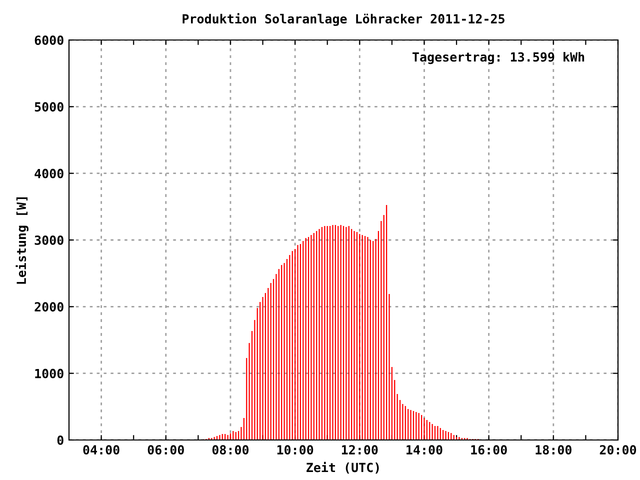 Image resolution: width=640 pixels, height=480 pixels. Describe the element at coordinates (342, 468) in the screenshot. I see `x-axis-title: Zeit (UTC)` at that location.